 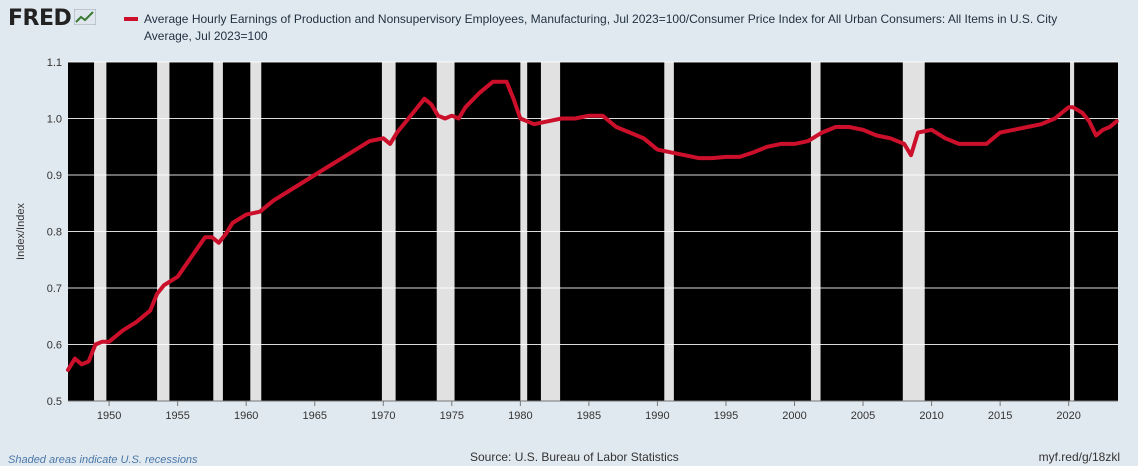 What do you see at coordinates (1079, 457) in the screenshot?
I see `short-url: myf.red/g/18zkl` at bounding box center [1079, 457].